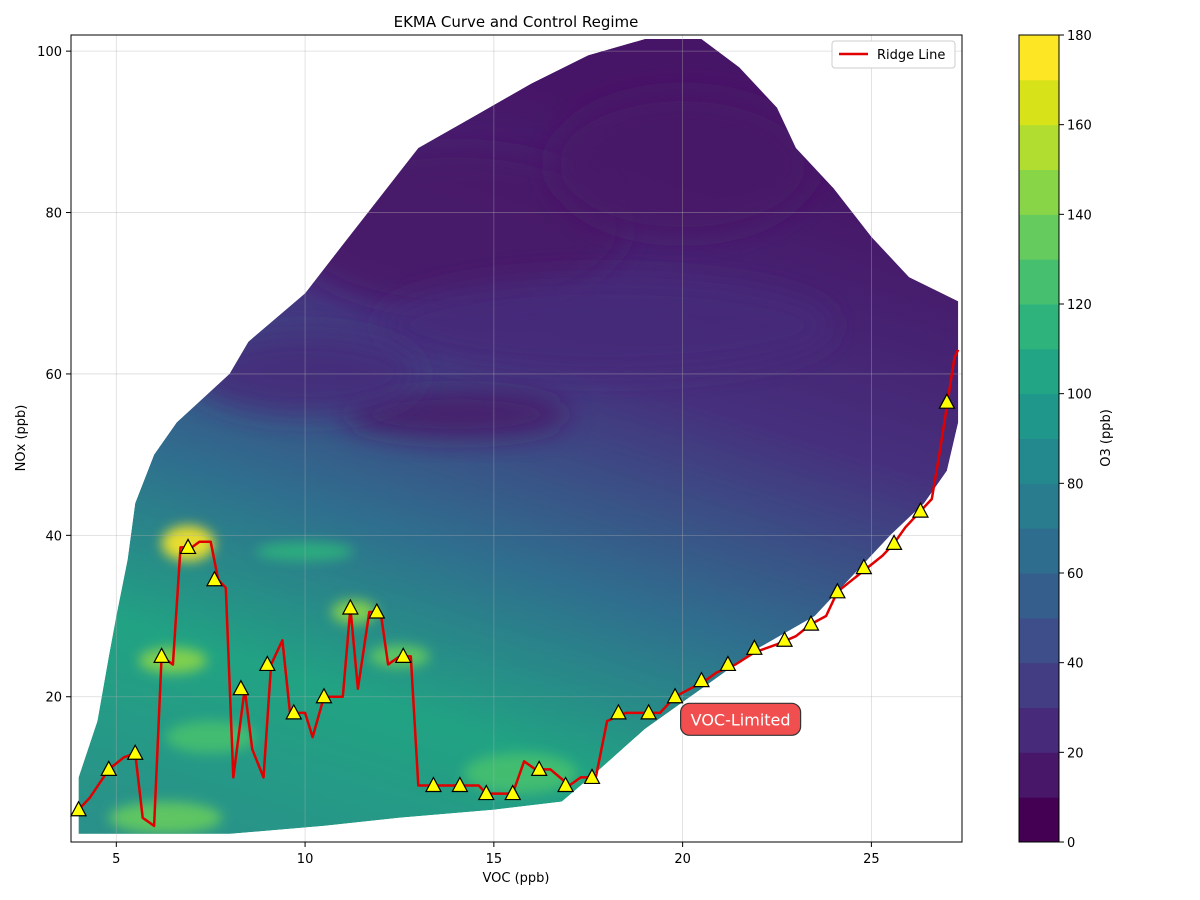 The width and height of the screenshot is (1200, 900). Describe the element at coordinates (1079, 36) in the screenshot. I see `colorbar-tick-label: 180` at that location.